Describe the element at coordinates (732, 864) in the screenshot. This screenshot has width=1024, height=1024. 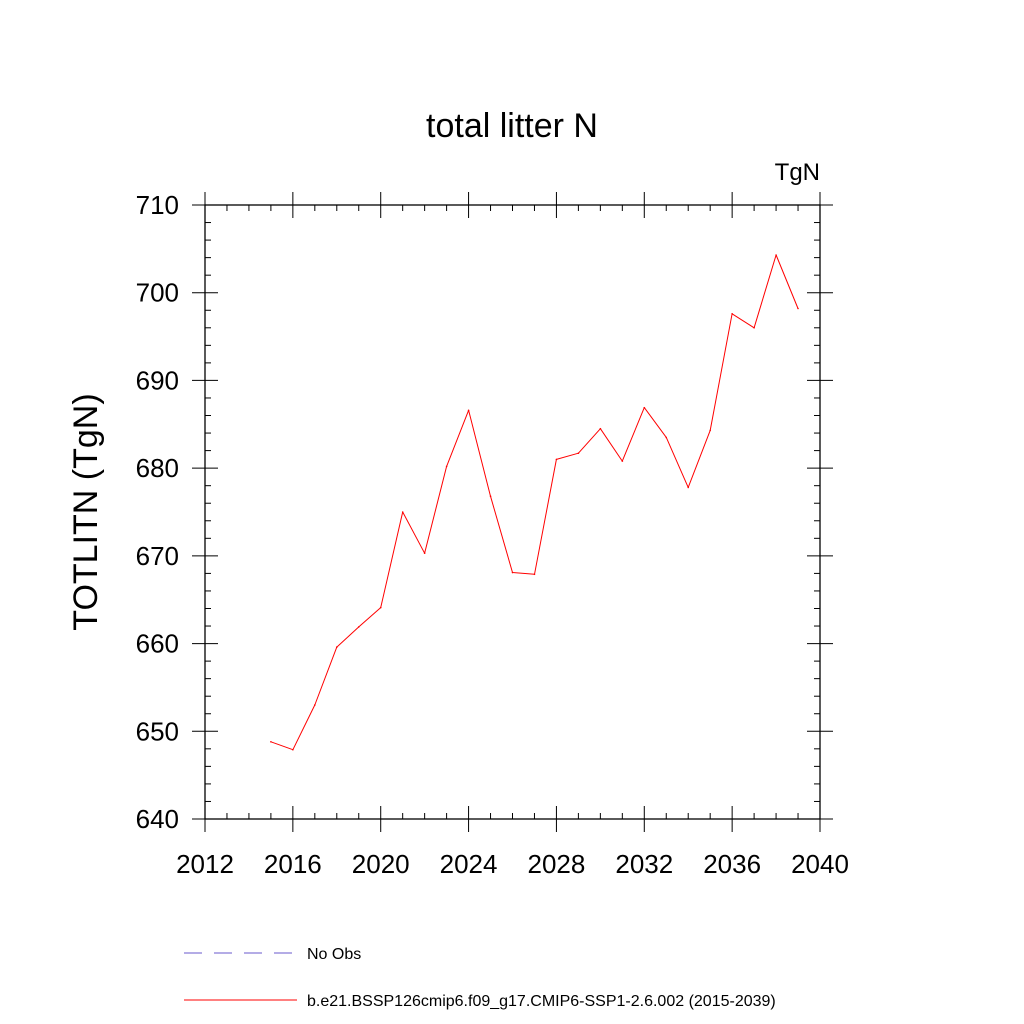
I see `x-tick-label: 2036` at that location.